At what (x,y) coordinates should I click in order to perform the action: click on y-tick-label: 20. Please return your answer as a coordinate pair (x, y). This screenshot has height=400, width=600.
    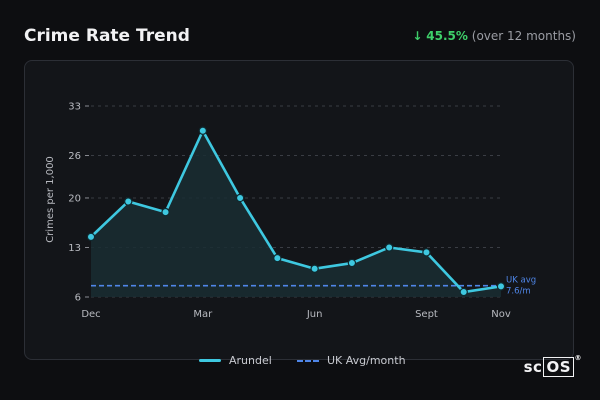
    Looking at the image, I should click on (74, 198).